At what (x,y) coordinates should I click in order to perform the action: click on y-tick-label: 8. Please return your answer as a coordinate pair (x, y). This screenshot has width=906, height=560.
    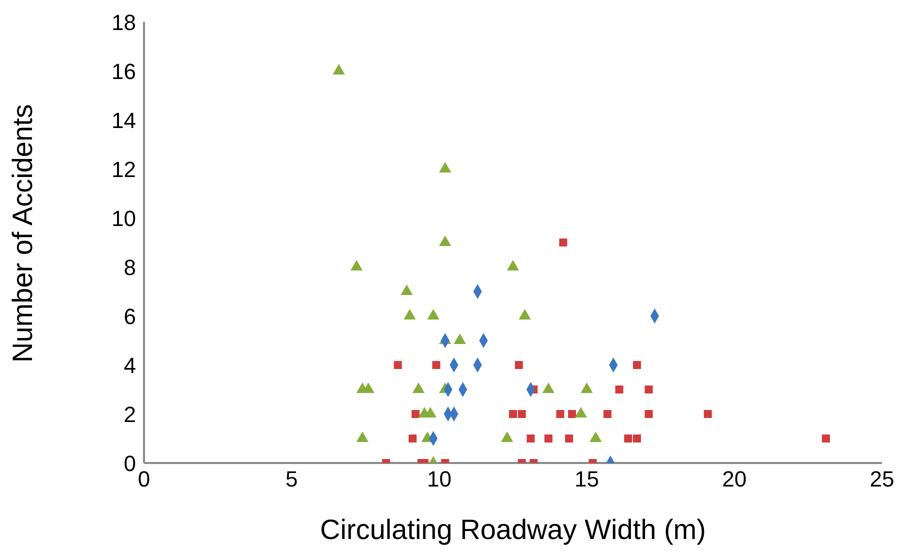
    Looking at the image, I should click on (130, 267).